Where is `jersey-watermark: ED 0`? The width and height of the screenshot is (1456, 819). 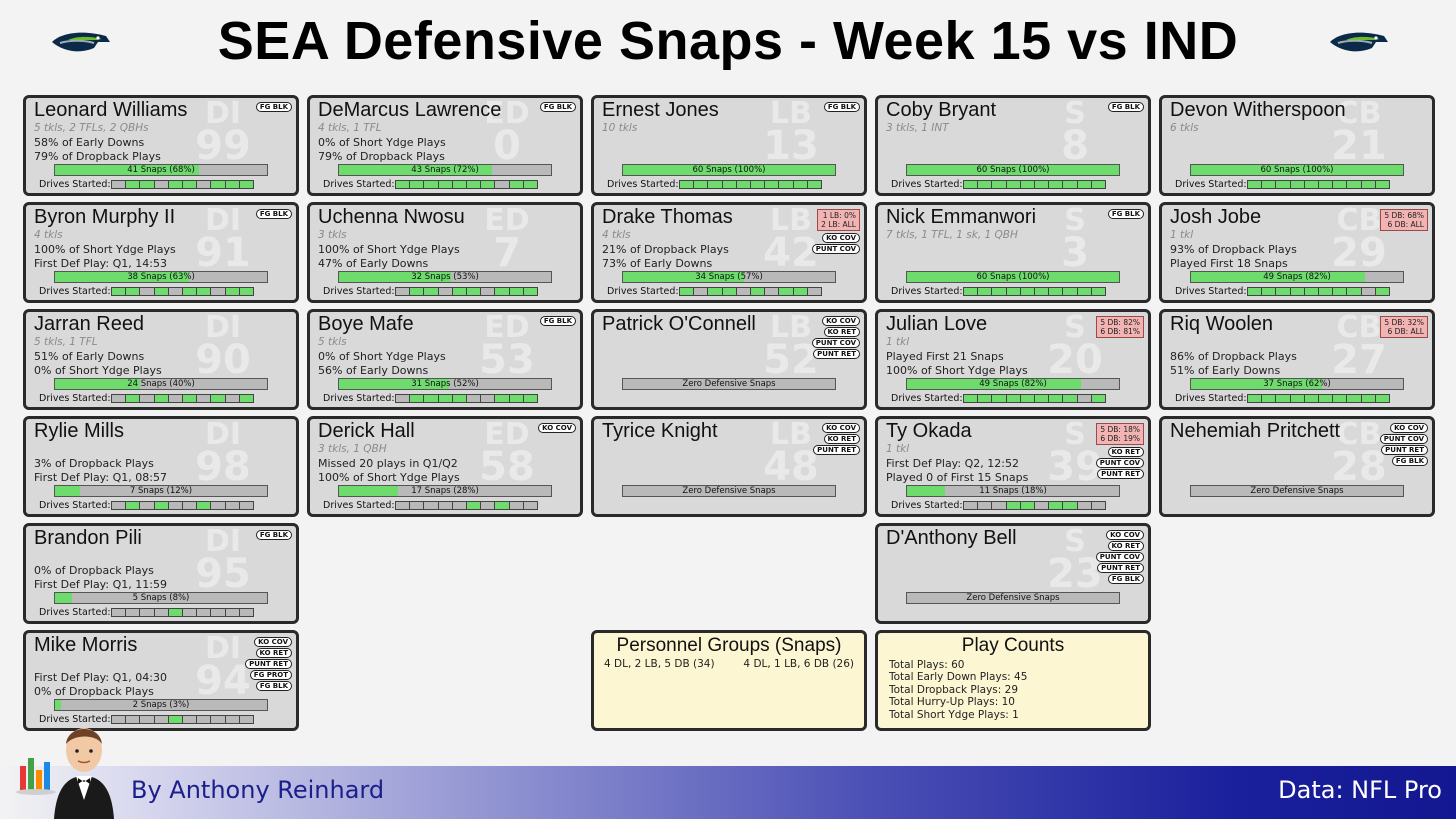 jersey-watermark: ED 0 is located at coordinates (507, 132).